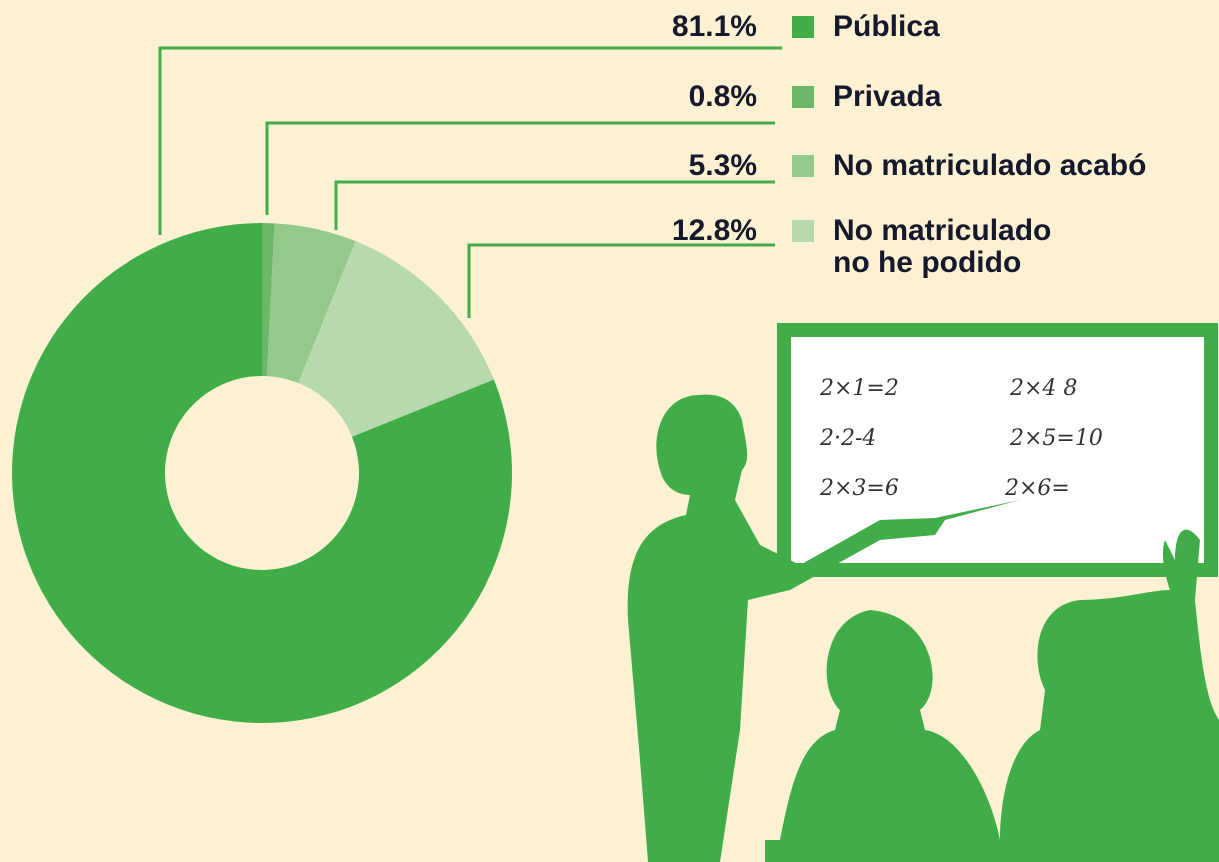  What do you see at coordinates (1109, 684) in the screenshot?
I see `girl-silhouette` at bounding box center [1109, 684].